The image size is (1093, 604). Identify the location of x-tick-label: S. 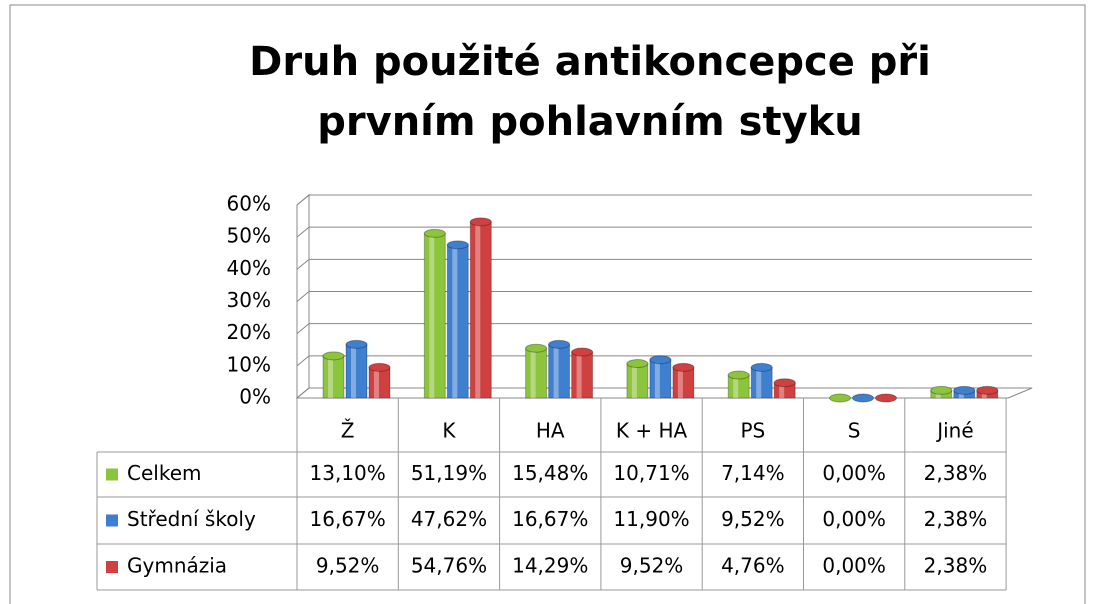
(854, 431).